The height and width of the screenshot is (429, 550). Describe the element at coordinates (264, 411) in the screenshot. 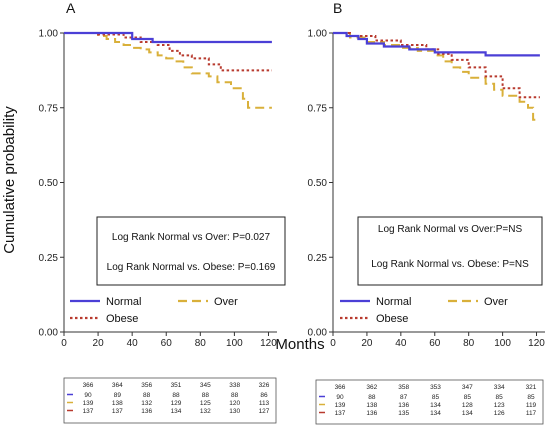

I see `risk-cell: 127` at that location.